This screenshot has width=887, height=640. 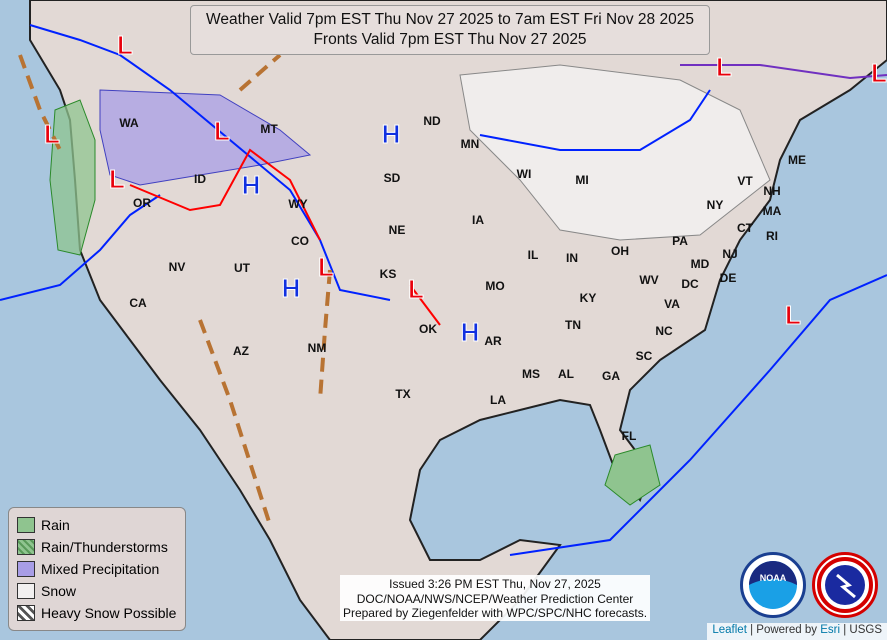 I want to click on rain-area, so click(x=72, y=177).